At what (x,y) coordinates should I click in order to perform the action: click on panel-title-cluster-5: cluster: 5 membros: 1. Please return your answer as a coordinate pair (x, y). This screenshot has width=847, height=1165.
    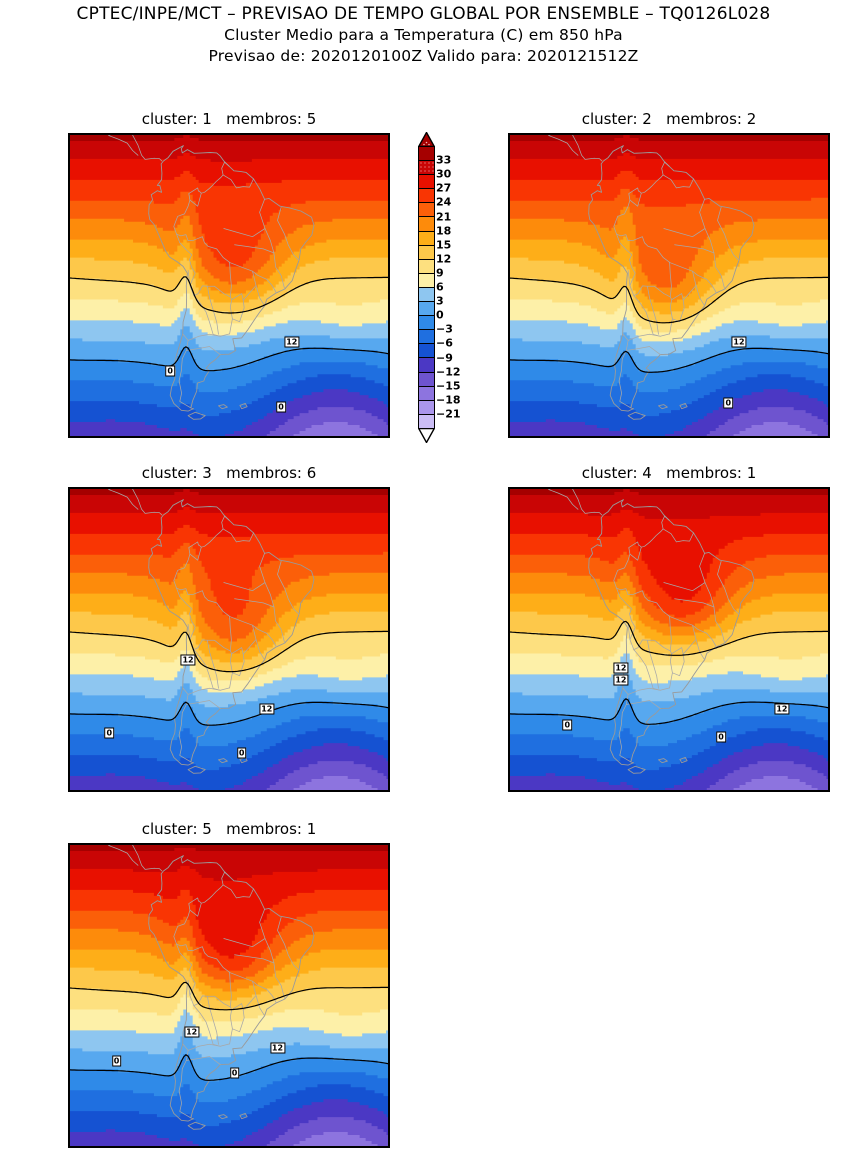
    Looking at the image, I should click on (229, 829).